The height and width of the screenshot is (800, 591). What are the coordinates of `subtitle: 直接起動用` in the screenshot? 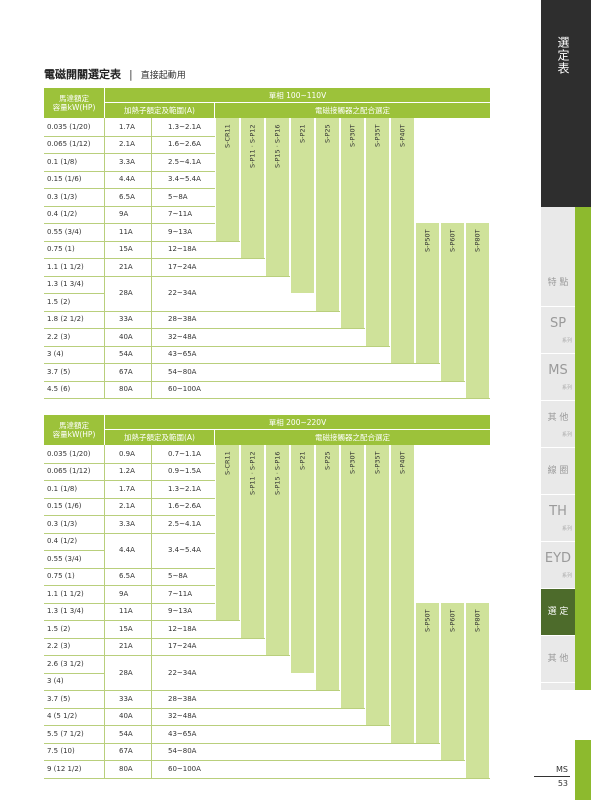 It's located at (163, 75).